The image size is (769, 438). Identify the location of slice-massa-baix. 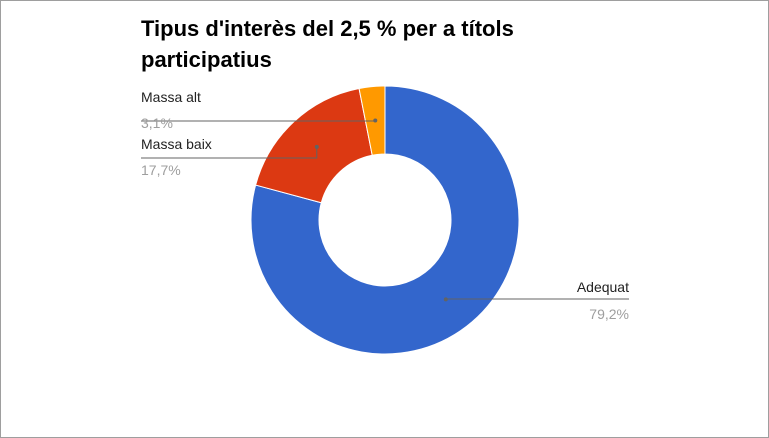
(314, 145).